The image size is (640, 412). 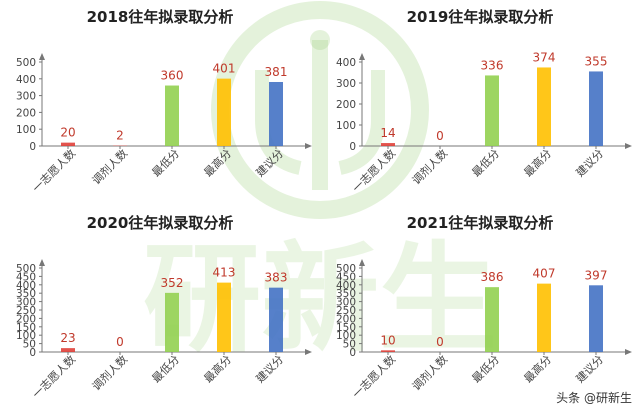 I want to click on data-label: 20, so click(x=67, y=133).